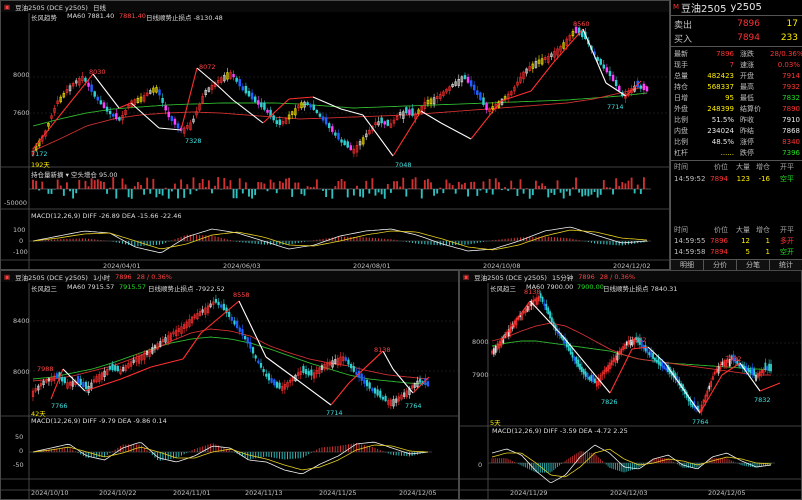 The image size is (802, 500). I want to click on stat-label: 昨收, so click(747, 120).